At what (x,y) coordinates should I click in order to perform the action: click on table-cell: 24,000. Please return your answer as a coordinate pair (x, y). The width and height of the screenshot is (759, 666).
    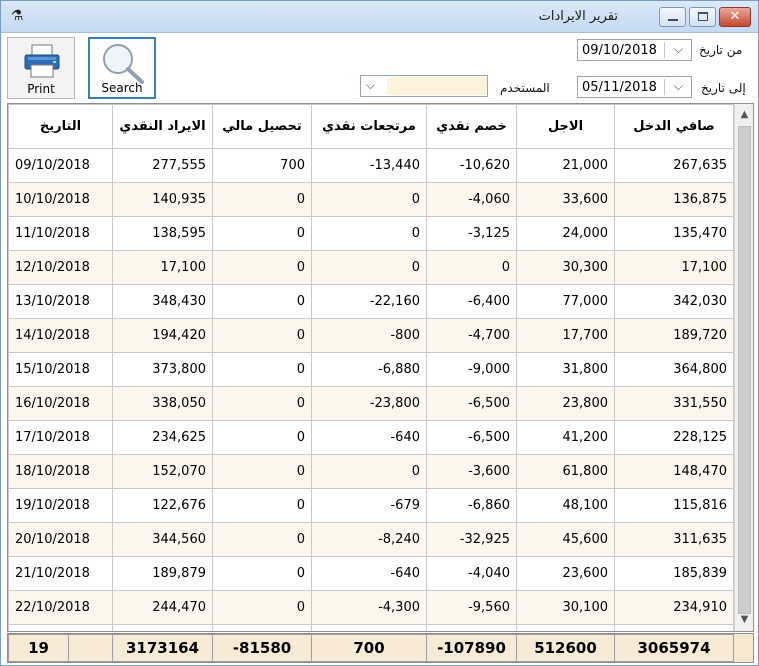
    Looking at the image, I should click on (565, 233).